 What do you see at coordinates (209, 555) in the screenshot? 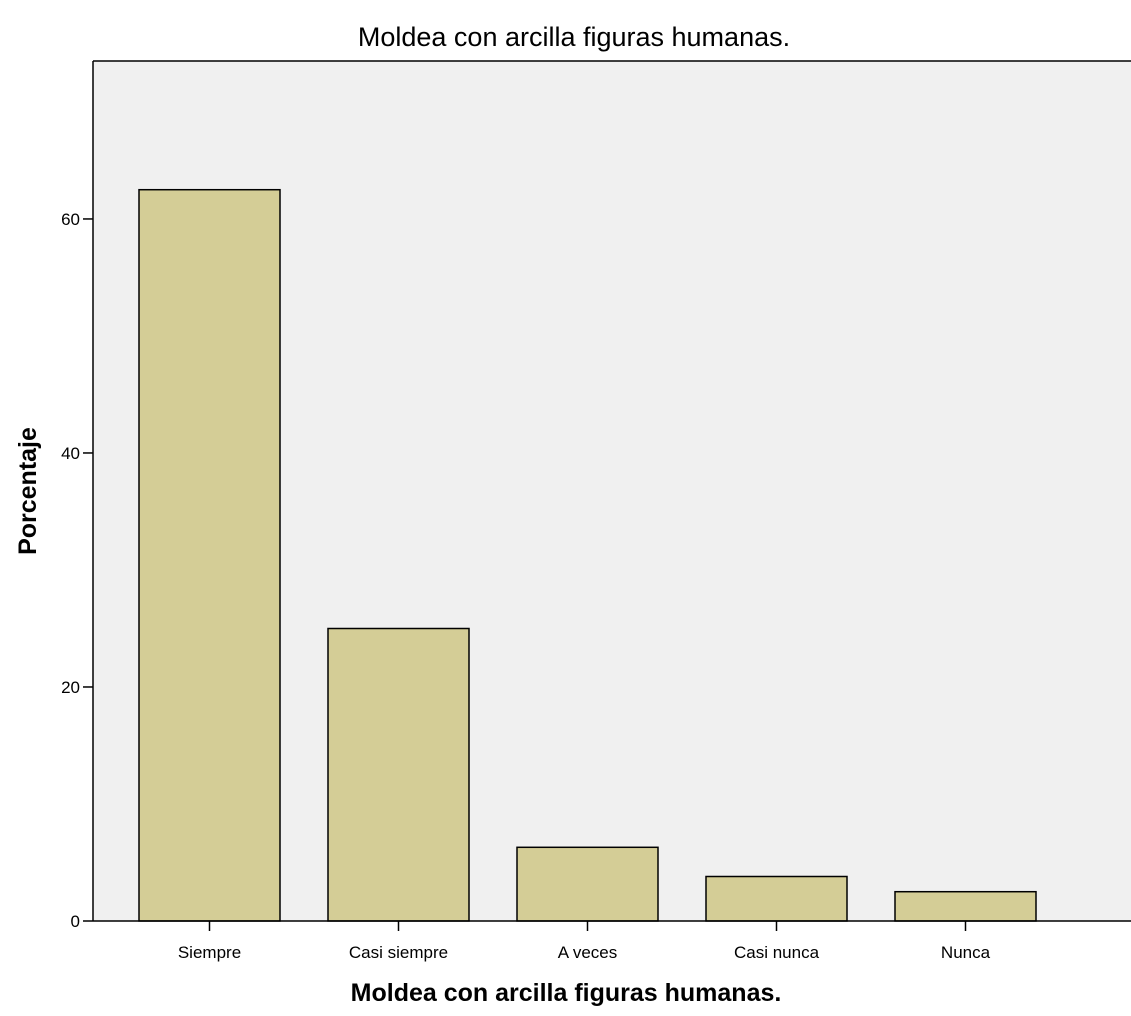
I see `bar-siempre` at bounding box center [209, 555].